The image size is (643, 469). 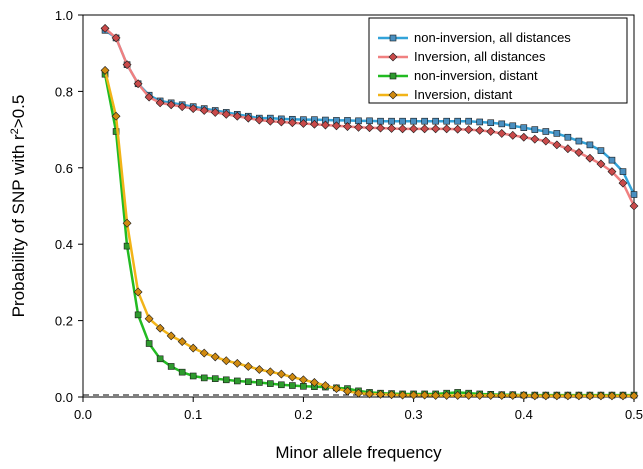 What do you see at coordinates (18, 206) in the screenshot?
I see `y-axis-title: Probability of SNP with r2>0.5` at bounding box center [18, 206].